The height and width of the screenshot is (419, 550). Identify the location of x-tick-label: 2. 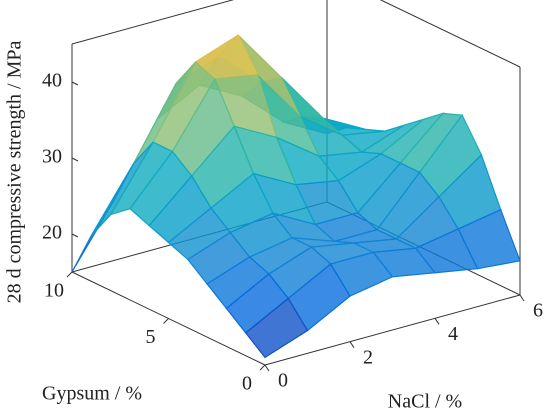
(368, 357).